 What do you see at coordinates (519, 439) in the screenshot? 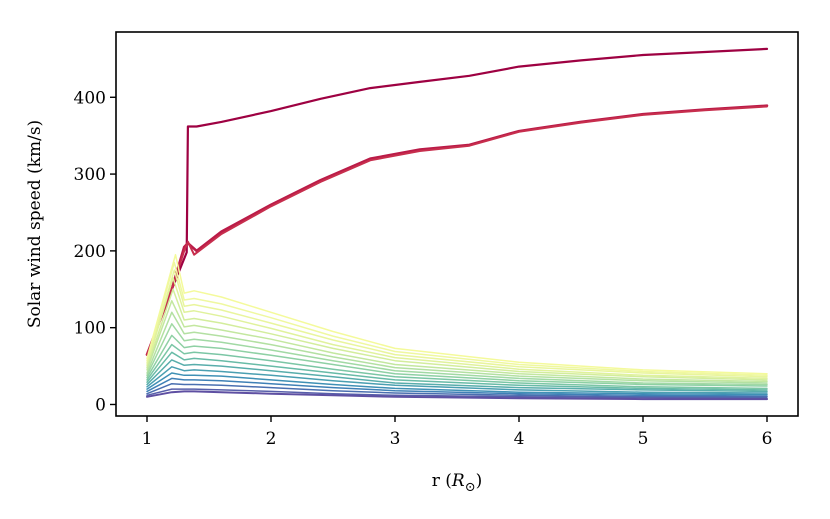
I see `x-tick-label: 4` at bounding box center [519, 439].